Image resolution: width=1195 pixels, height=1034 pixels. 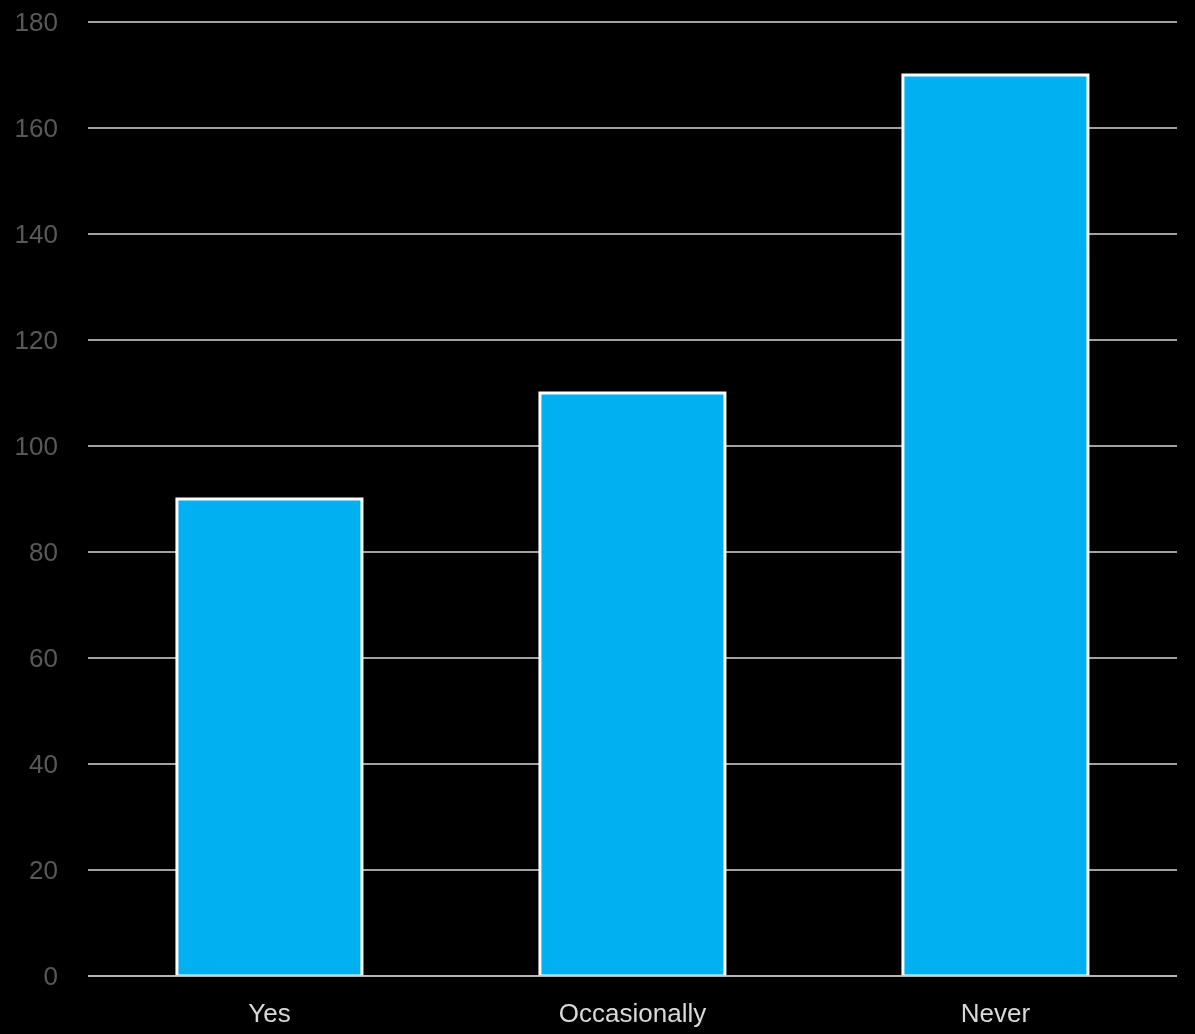 What do you see at coordinates (36, 128) in the screenshot?
I see `y-tick-label: 160` at bounding box center [36, 128].